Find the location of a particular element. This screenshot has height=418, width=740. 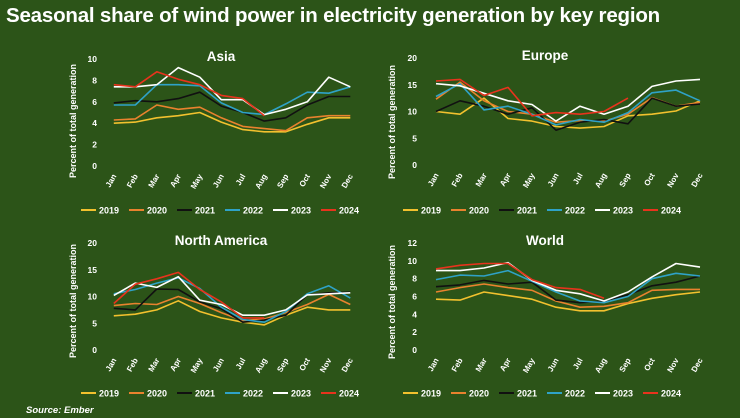

y-tick-label: 4 is located at coordinates (94, 123).